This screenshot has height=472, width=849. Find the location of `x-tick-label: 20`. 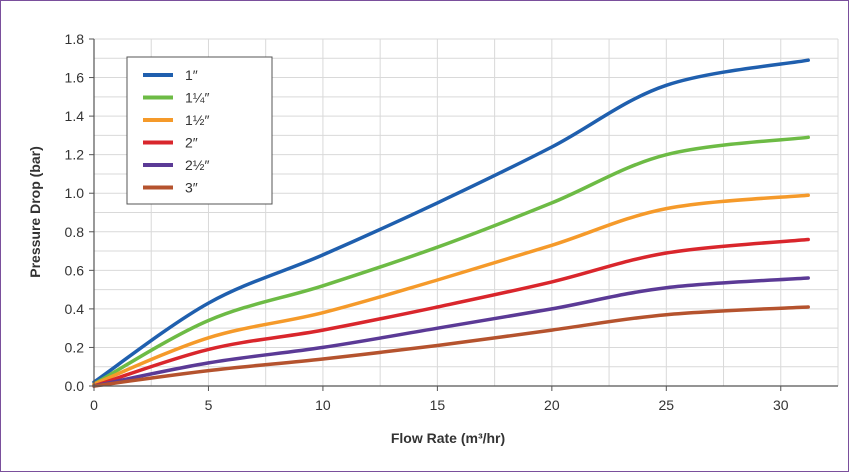

x-tick-label: 20 is located at coordinates (552, 405).